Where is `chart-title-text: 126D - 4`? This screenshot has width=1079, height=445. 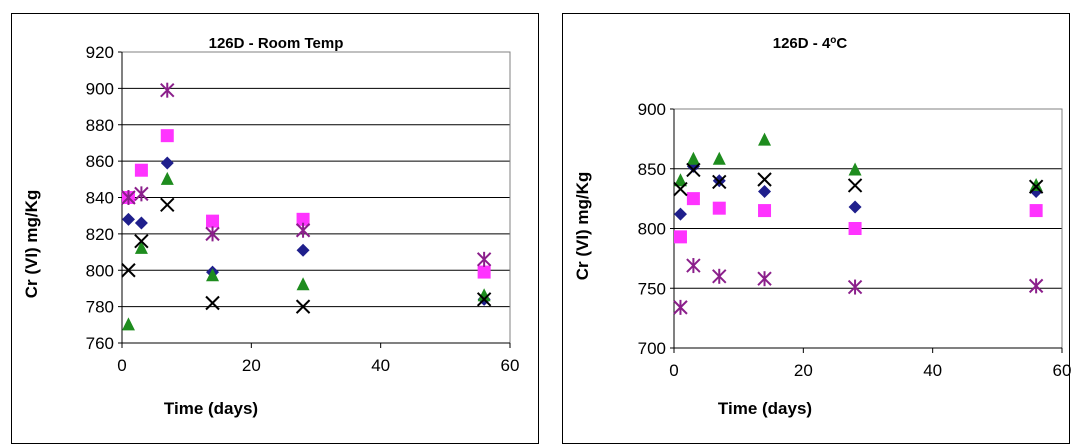 chart-title-text: 126D - 4 is located at coordinates (802, 43).